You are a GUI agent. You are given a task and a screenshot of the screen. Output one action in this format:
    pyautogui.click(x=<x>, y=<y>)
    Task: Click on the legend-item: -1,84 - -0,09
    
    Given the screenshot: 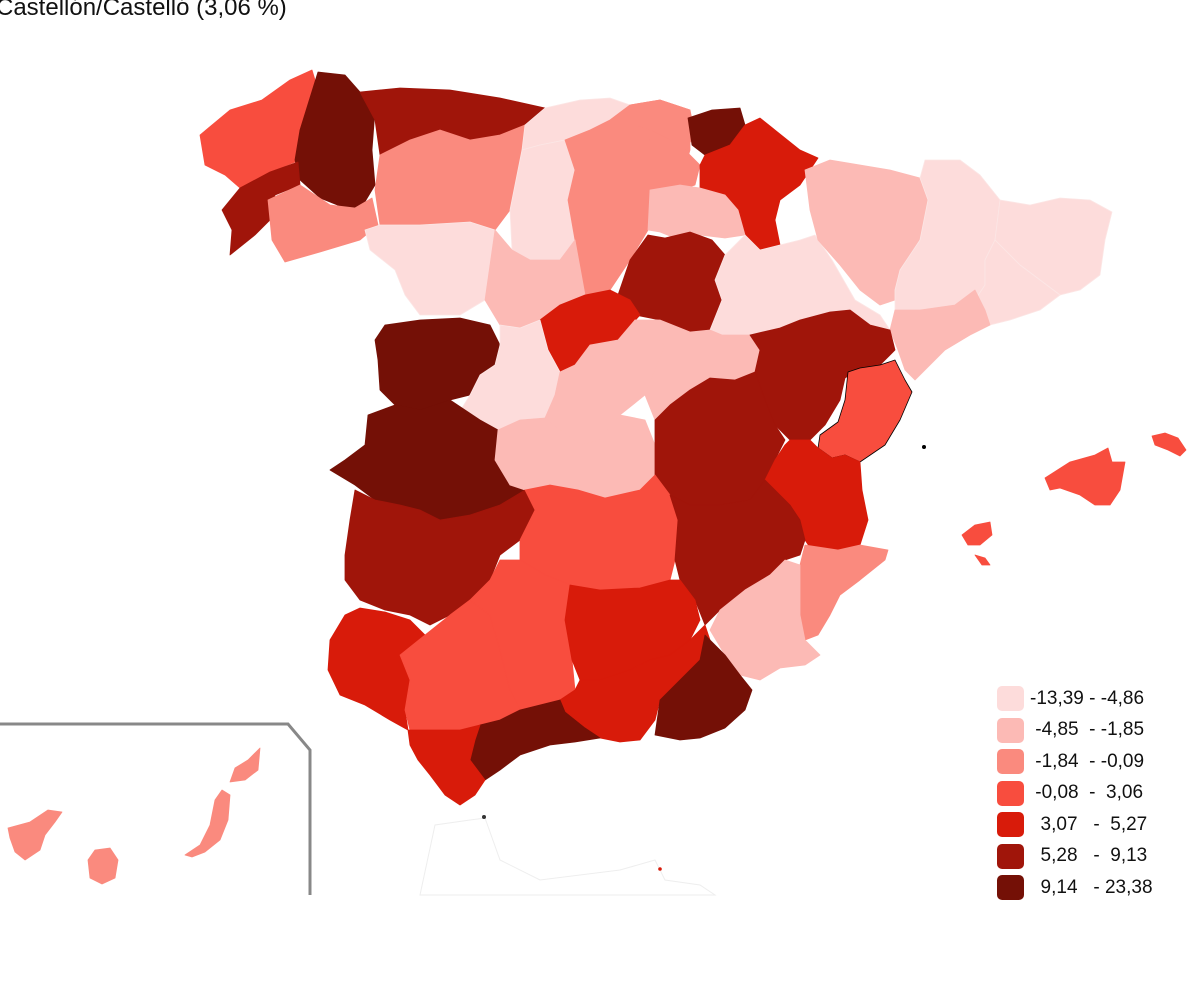 What is the action you would take?
    pyautogui.click(x=1075, y=762)
    